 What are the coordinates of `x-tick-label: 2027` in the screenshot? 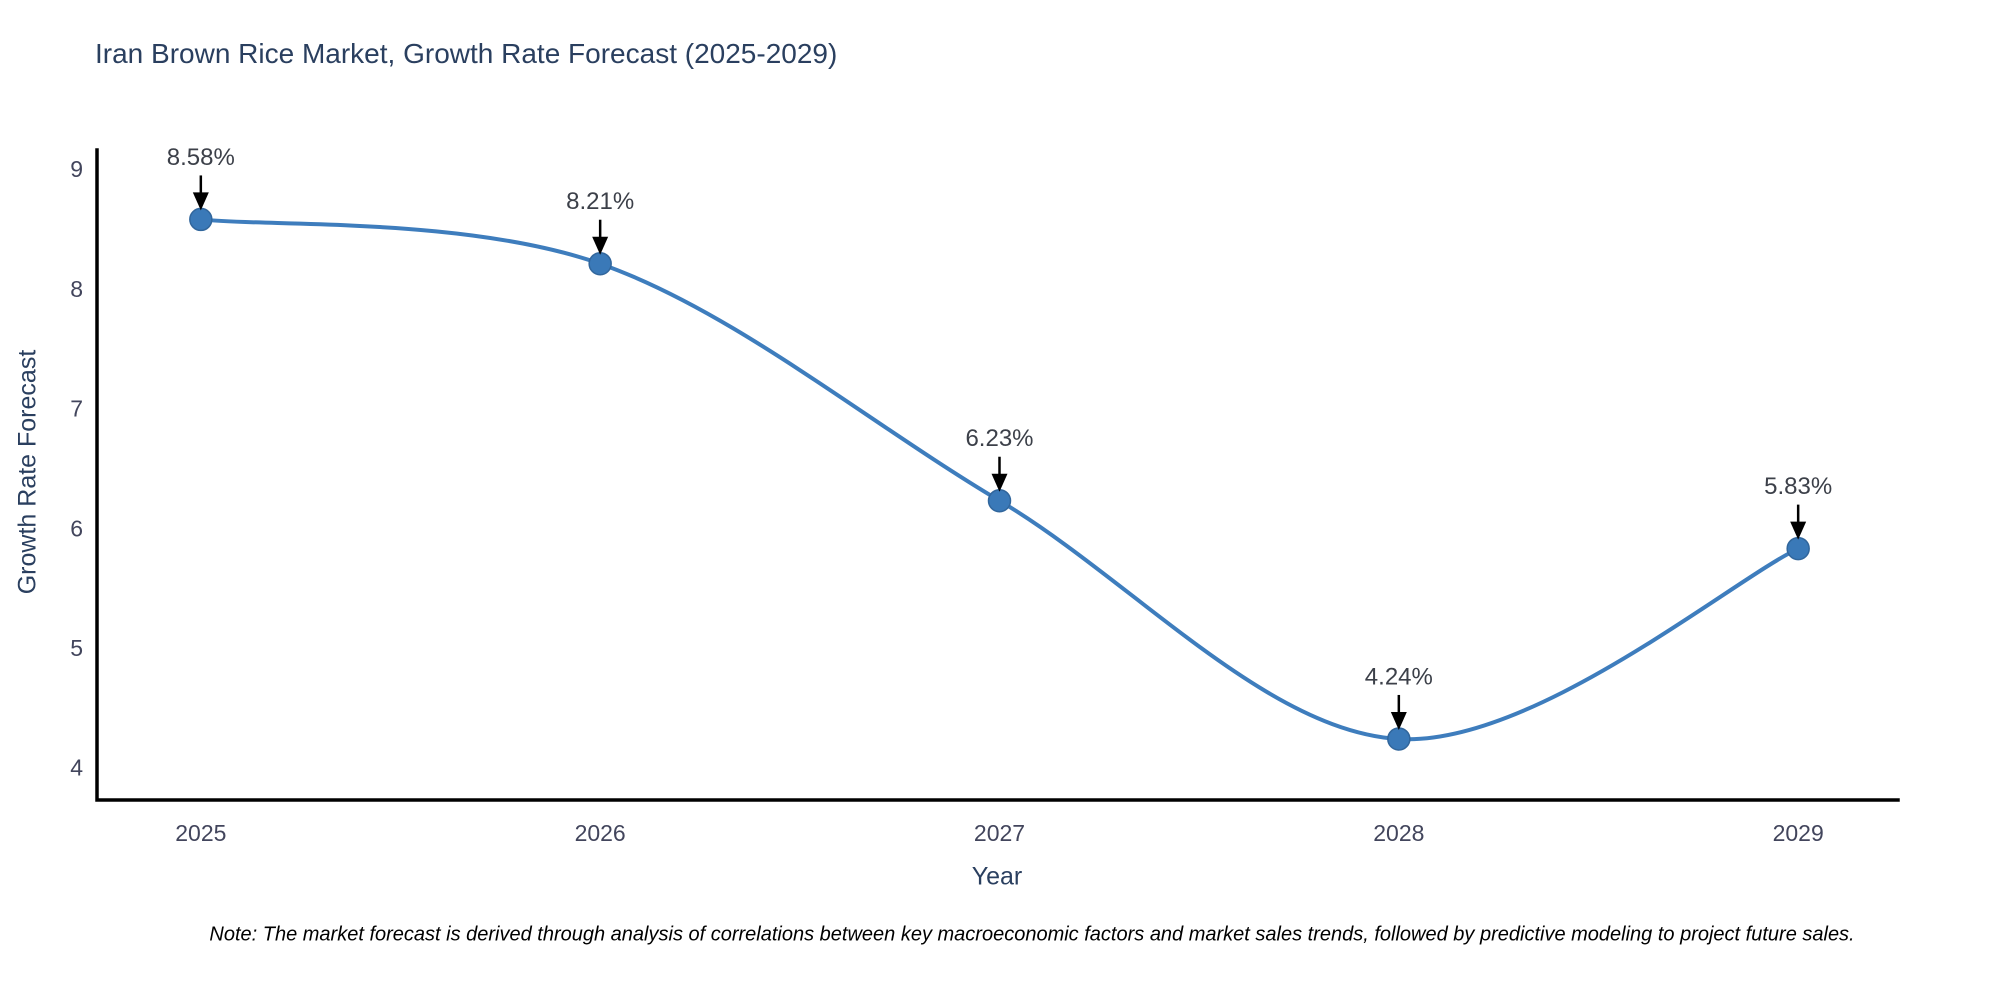 It's located at (999, 833).